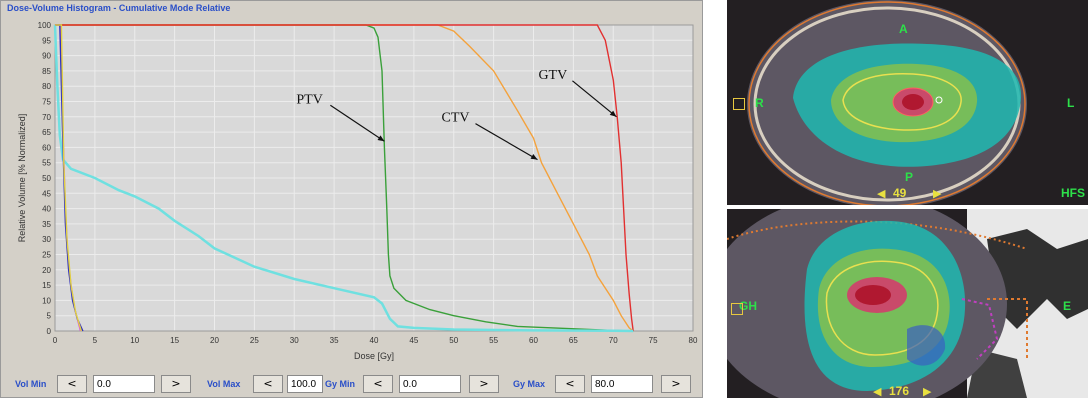  Describe the element at coordinates (46, 40) in the screenshot. I see `y-tick-label: 95` at that location.